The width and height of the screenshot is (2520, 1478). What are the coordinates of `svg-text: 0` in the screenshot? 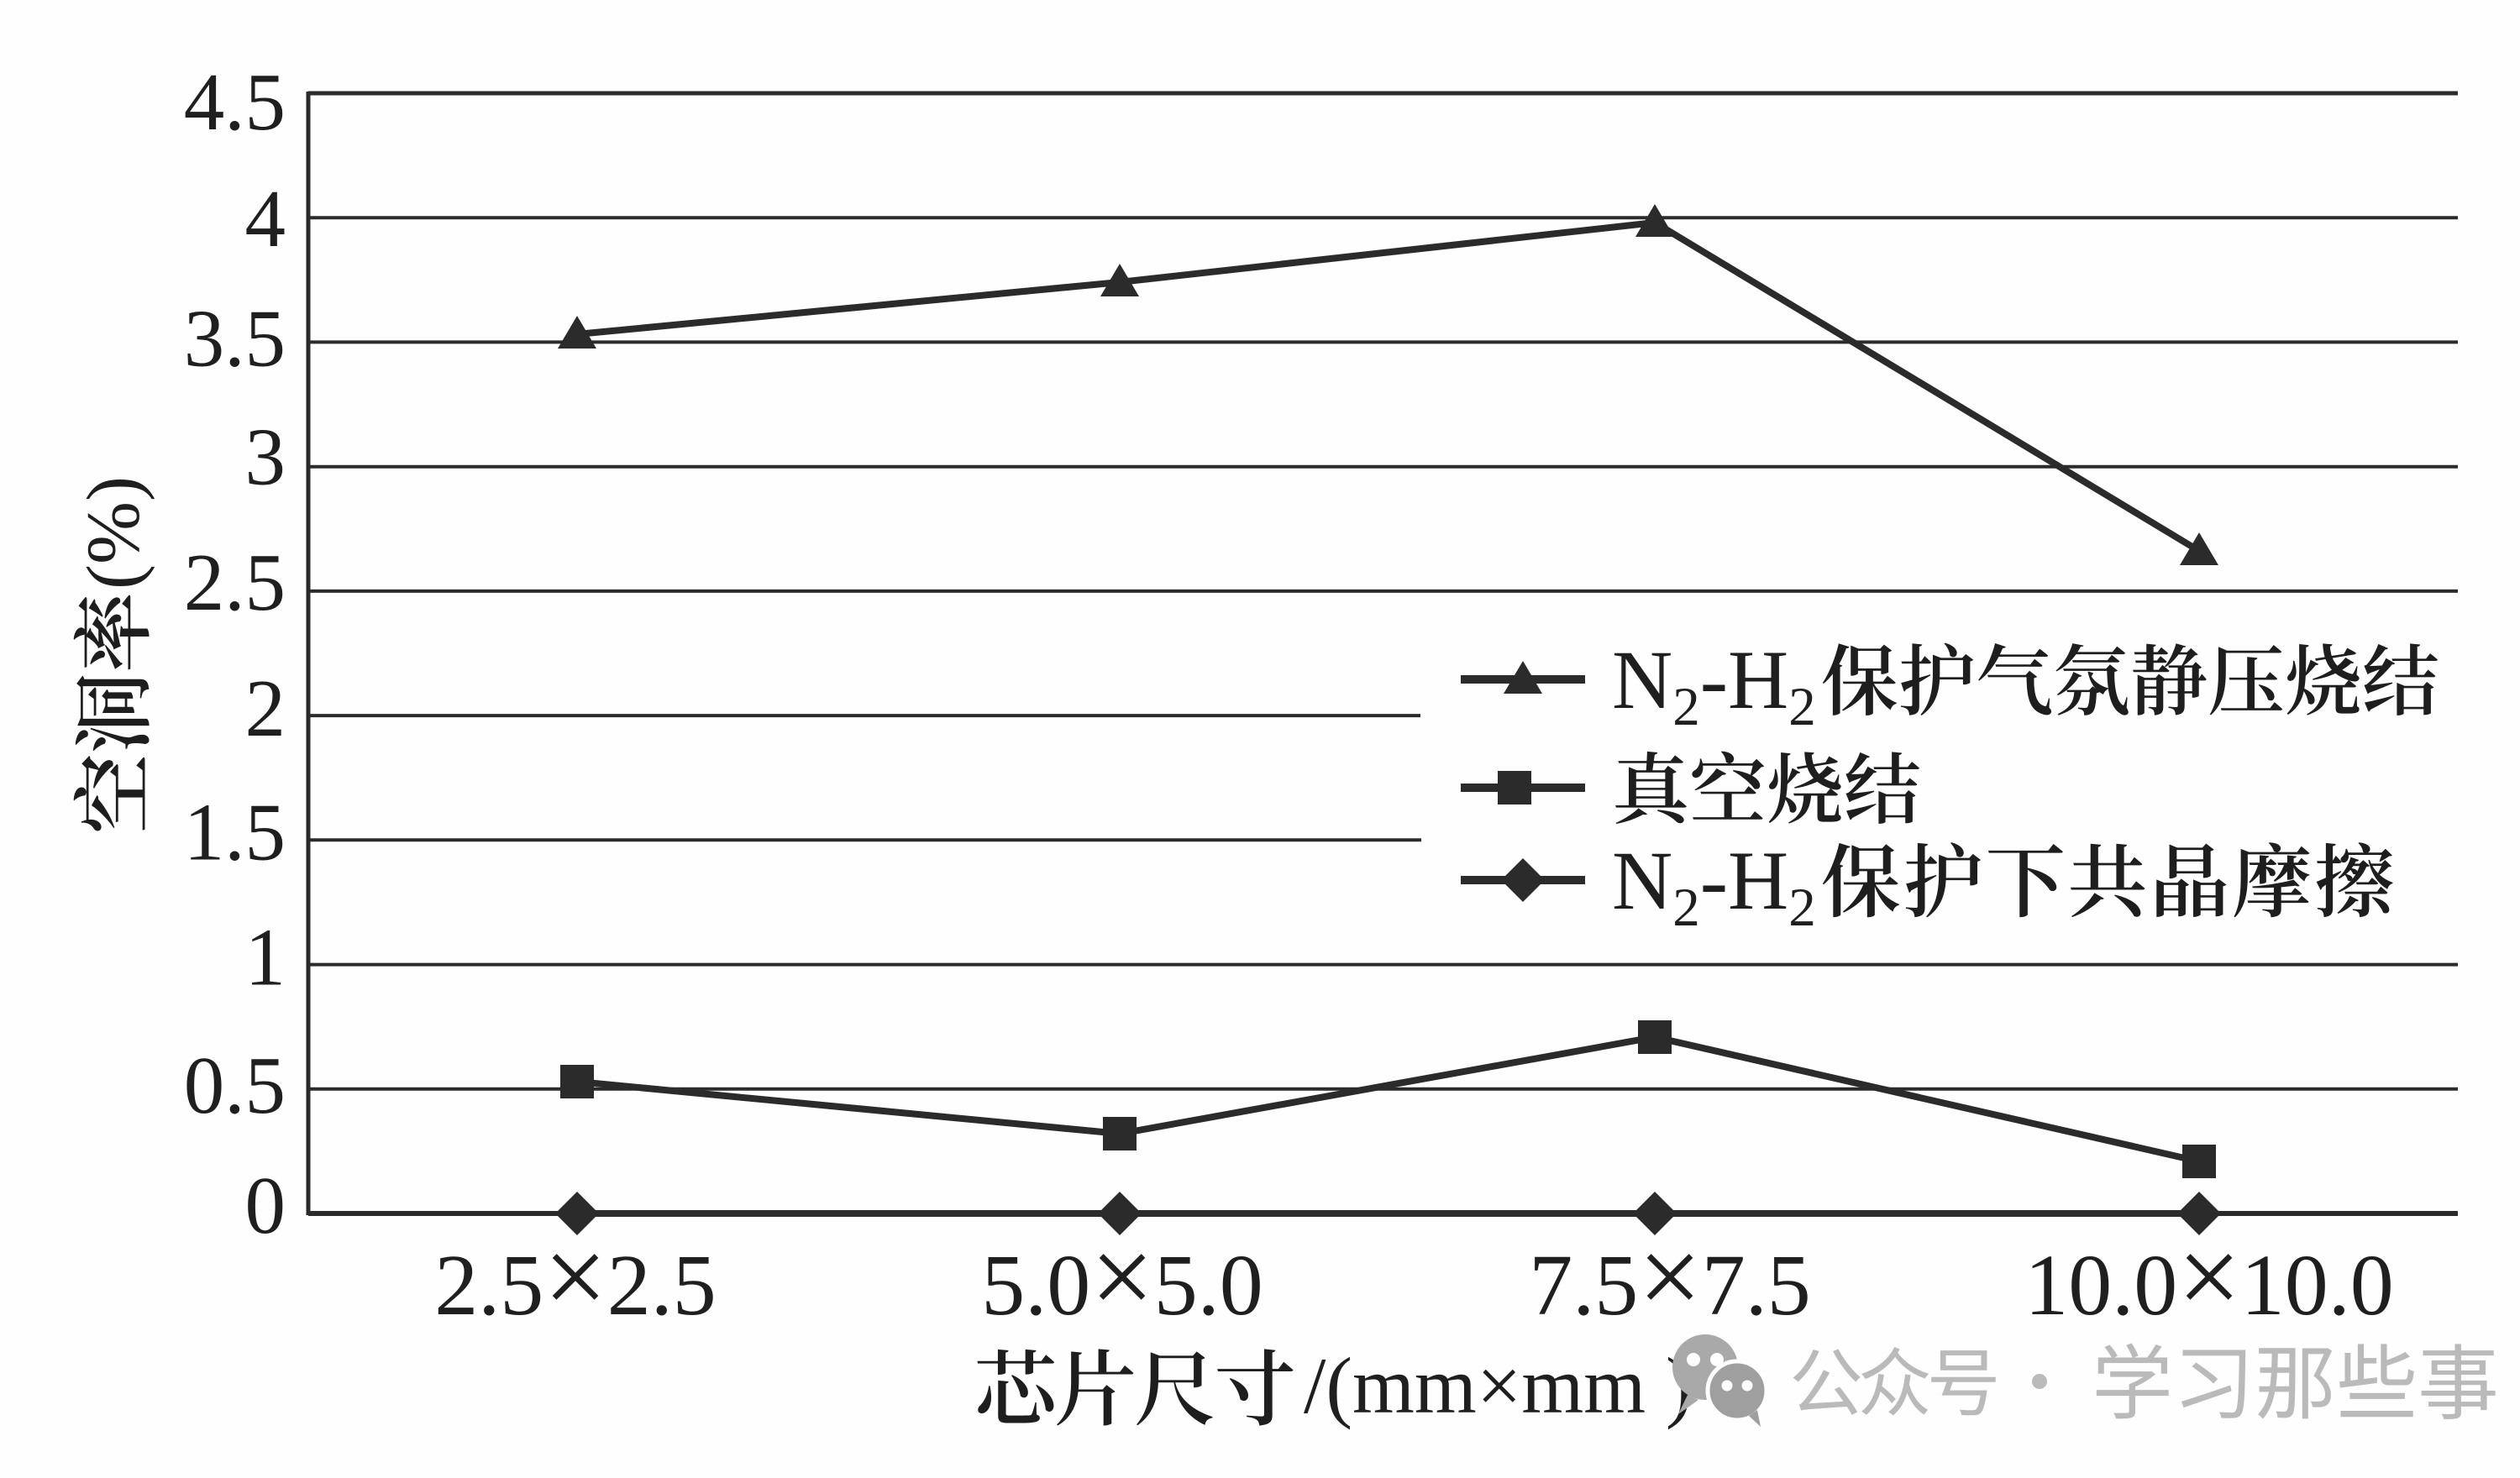 It's located at (265, 1205).